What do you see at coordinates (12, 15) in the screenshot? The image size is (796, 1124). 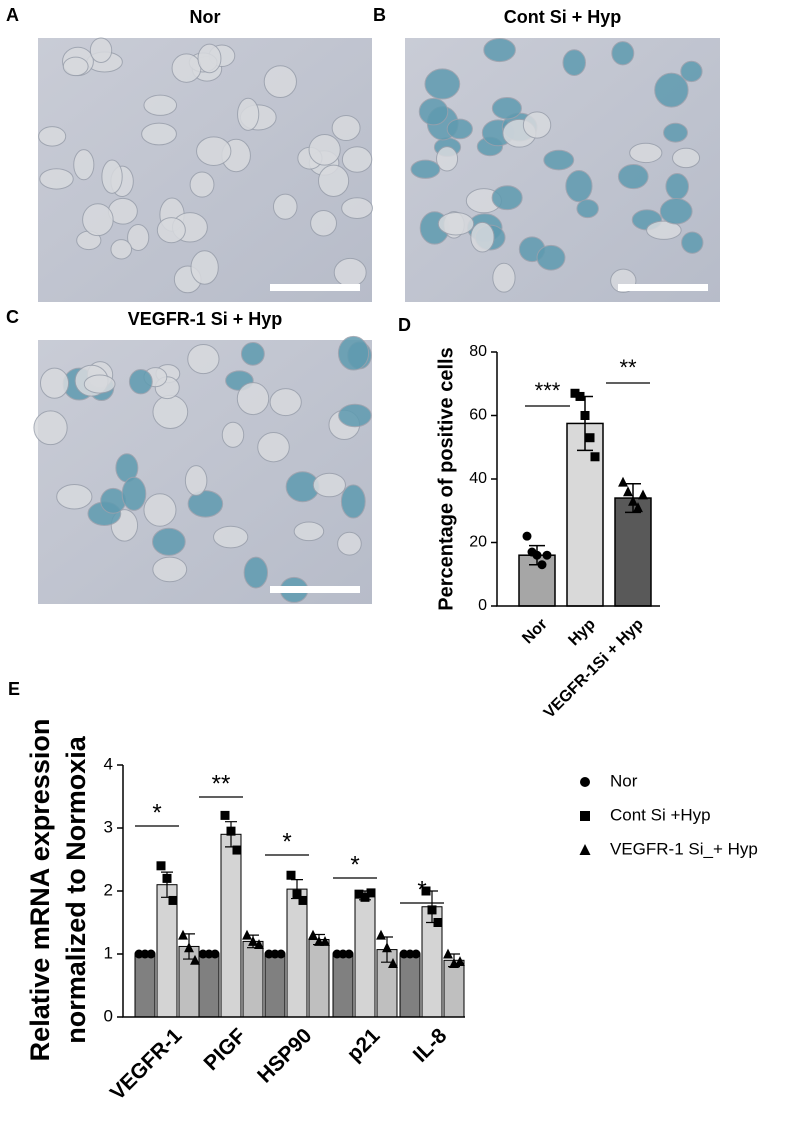 I see `panel-letter: A` at bounding box center [12, 15].